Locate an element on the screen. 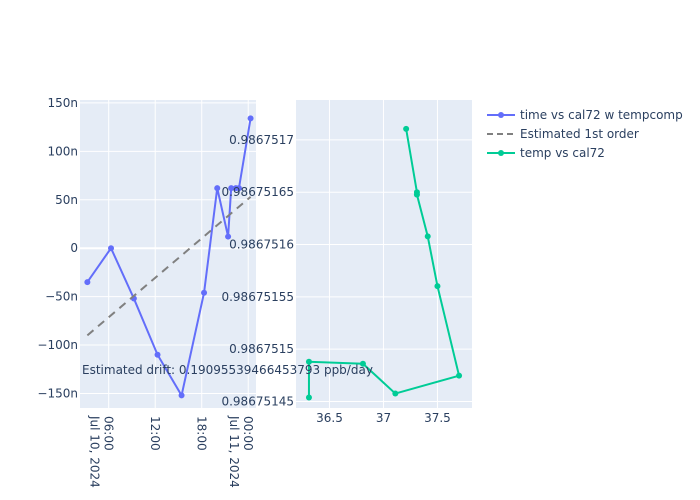 The height and width of the screenshot is (500, 700). y-tick-label: 0.98675165 is located at coordinates (257, 192).